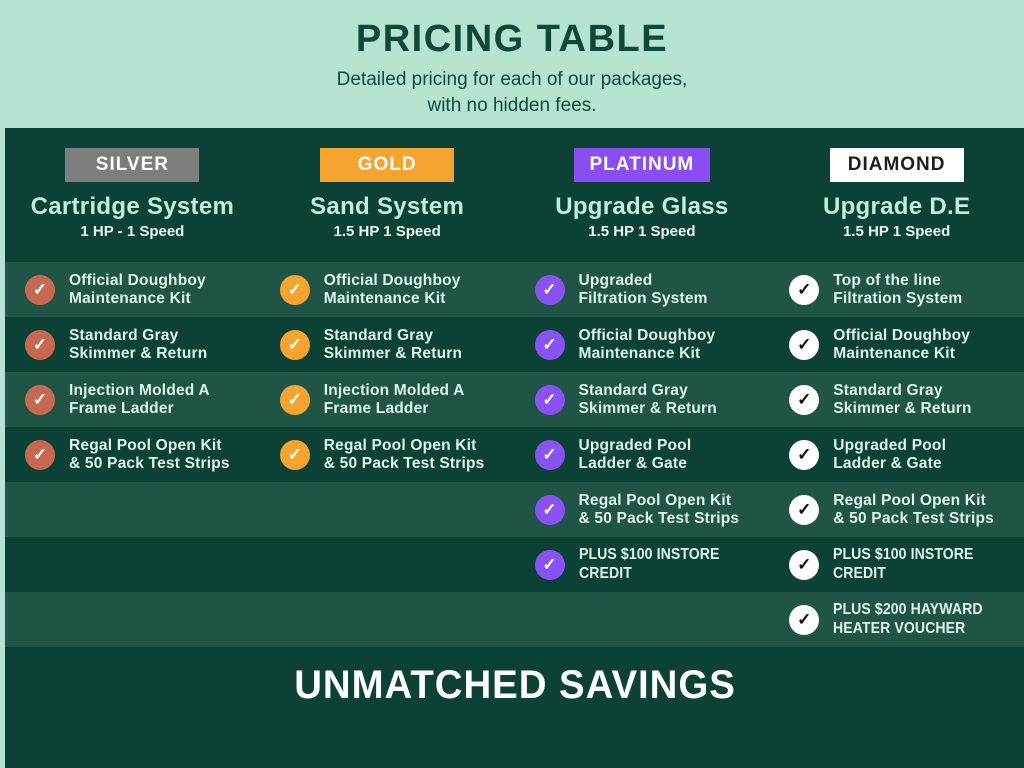  I want to click on feature-diamond-7: ✓ PLUS $200 HAYWARD HEATER VOUCHER, so click(896, 619).